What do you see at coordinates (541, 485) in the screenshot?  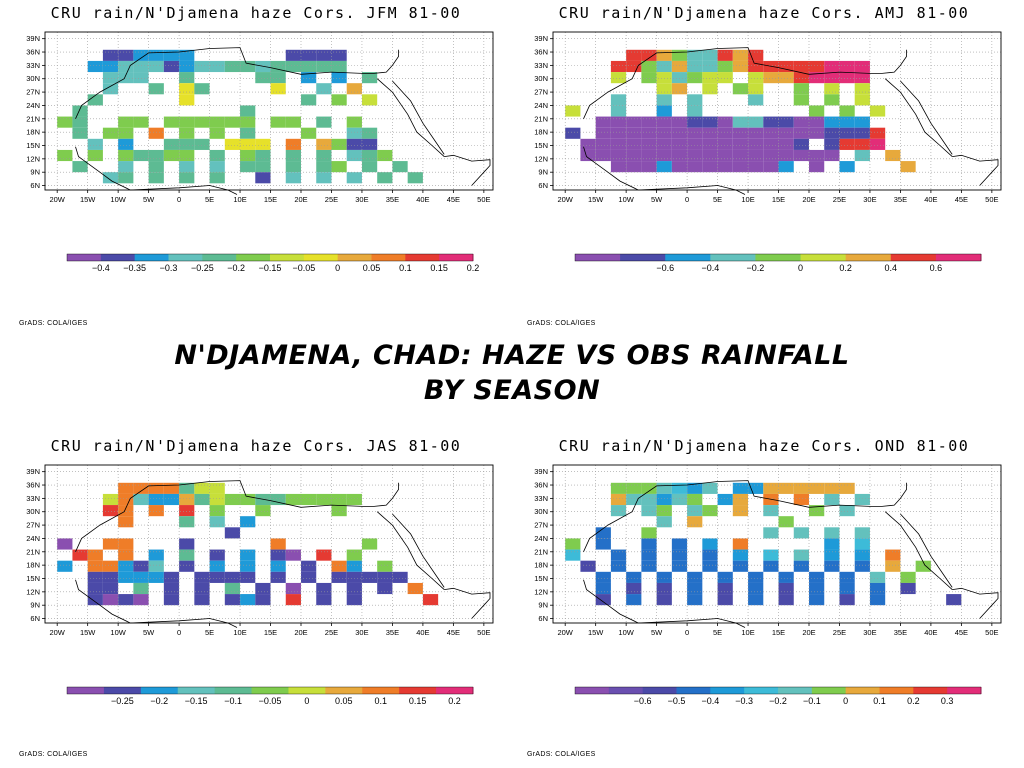 I see `y-tick-label: 36N` at bounding box center [541, 485].